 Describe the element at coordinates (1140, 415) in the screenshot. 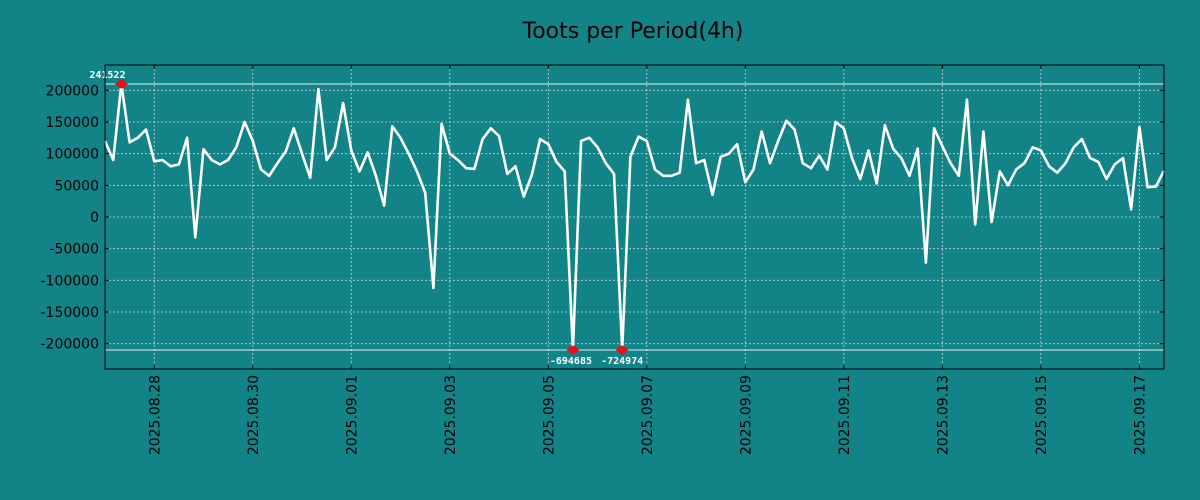

I see `x-tick-label: 2025.09.17` at that location.